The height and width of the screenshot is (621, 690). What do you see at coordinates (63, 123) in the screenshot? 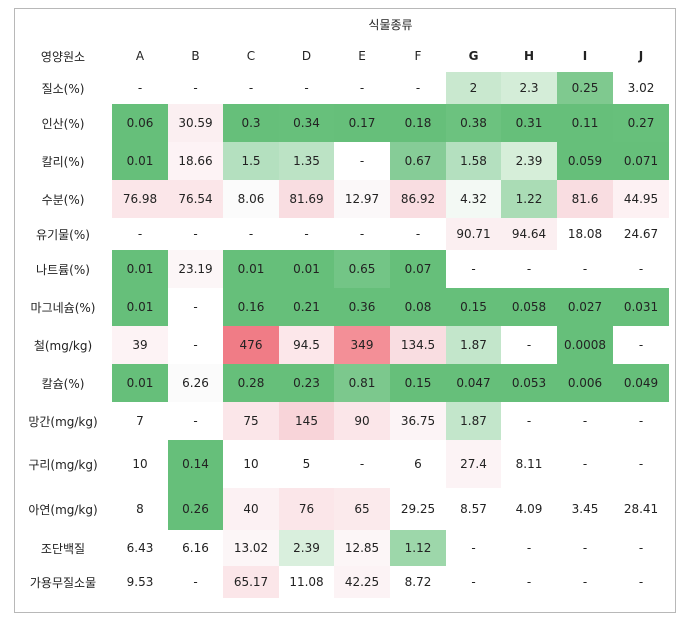
I see `row-label: 인산(%)` at bounding box center [63, 123].